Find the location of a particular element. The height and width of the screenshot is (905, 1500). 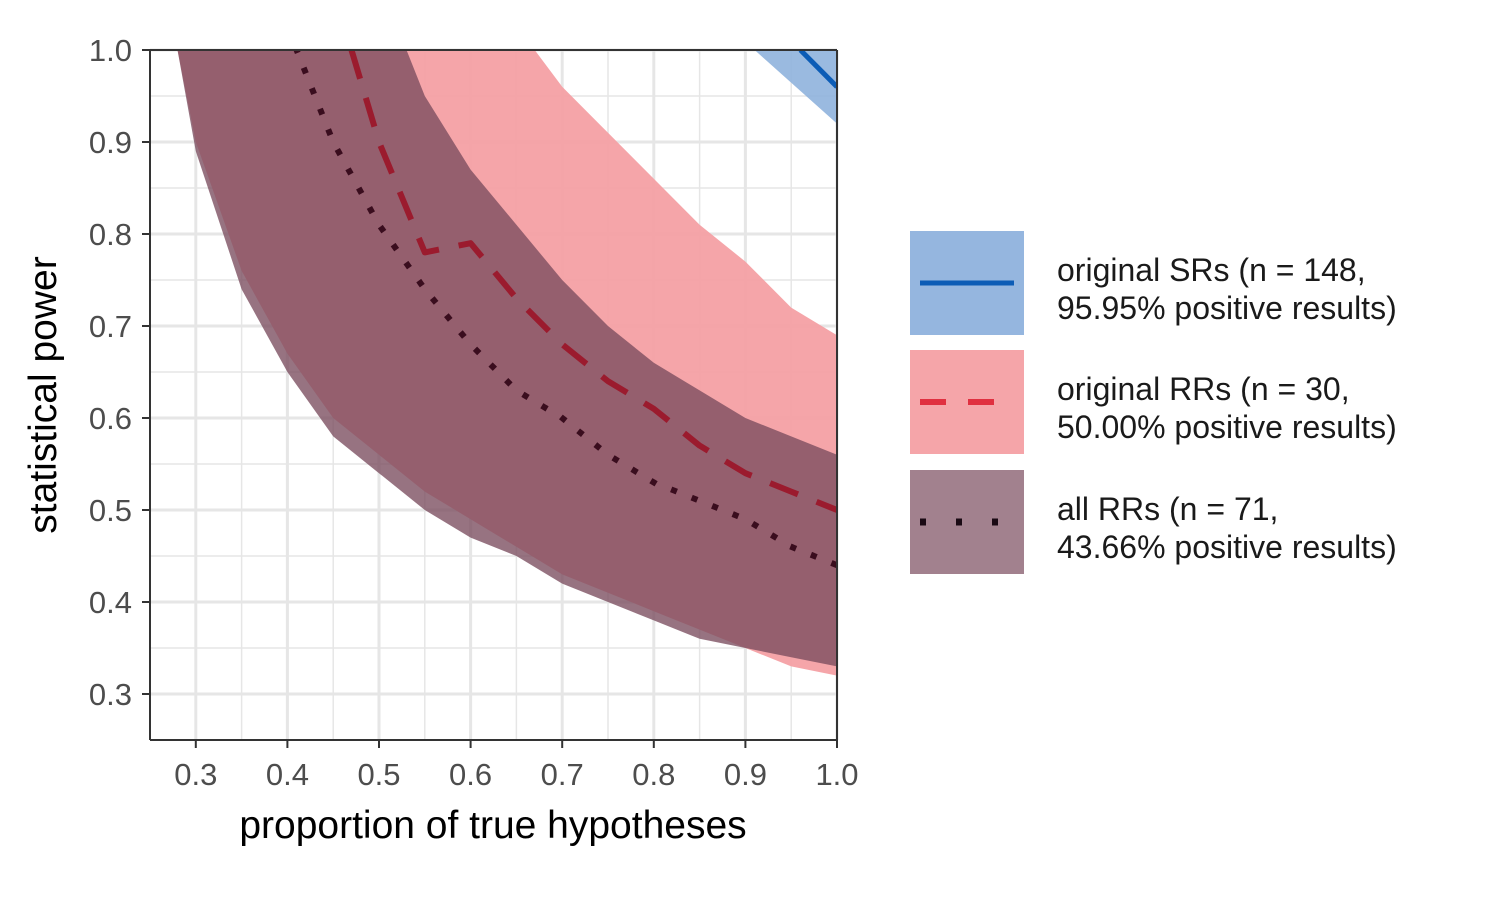

x-tick-label: 0.9 is located at coordinates (745, 774).